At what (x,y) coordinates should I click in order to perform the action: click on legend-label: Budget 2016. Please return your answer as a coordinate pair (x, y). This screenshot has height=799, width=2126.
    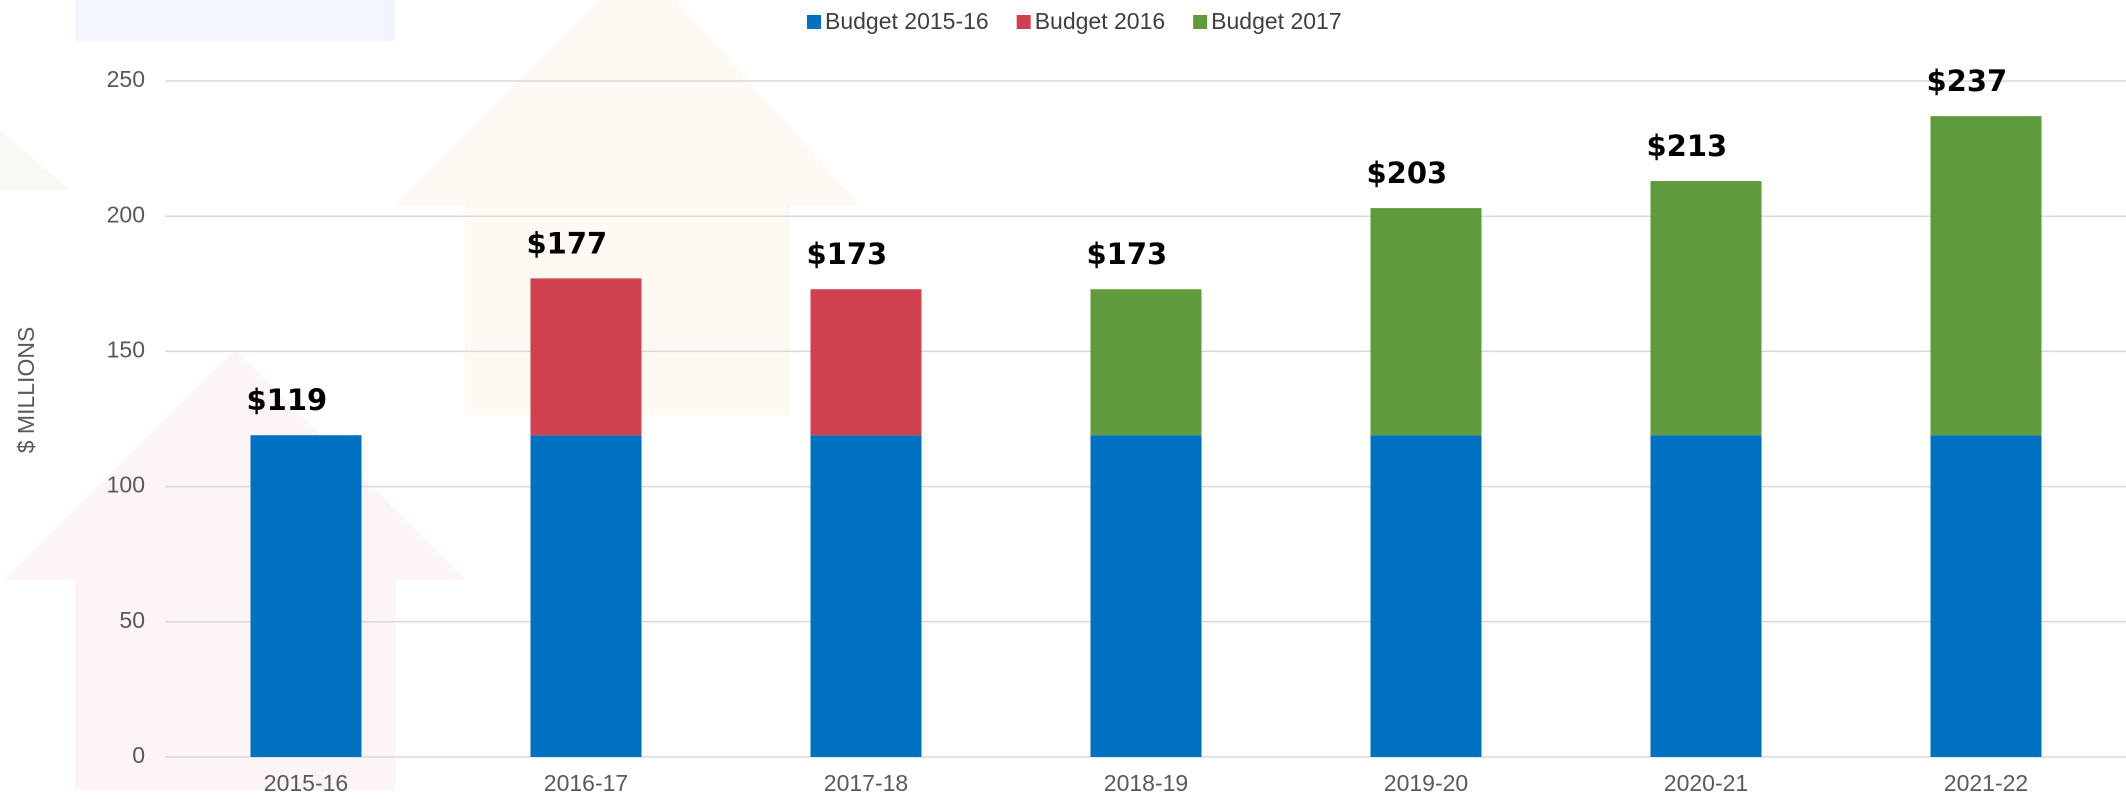
    Looking at the image, I should click on (1100, 21).